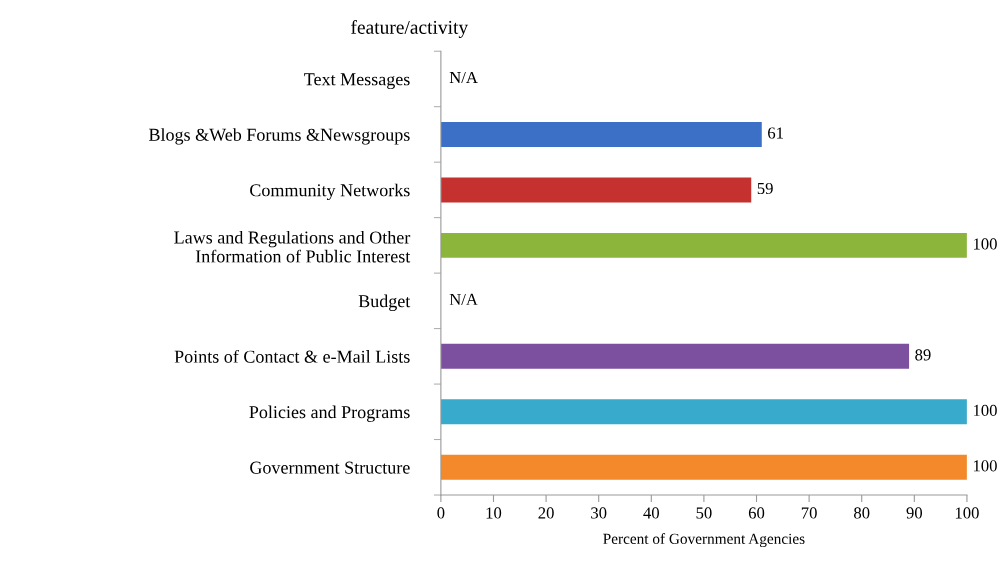 The height and width of the screenshot is (569, 1002). Describe the element at coordinates (862, 513) in the screenshot. I see `x-tick-label: 80` at that location.